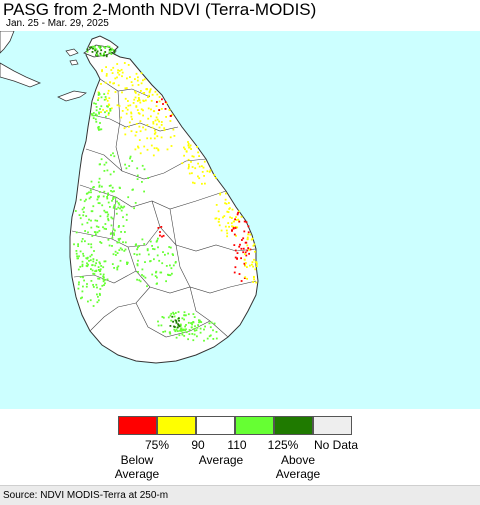 This screenshot has width=480, height=505. Describe the element at coordinates (332, 425) in the screenshot. I see `legend-swatch-no-data` at that location.